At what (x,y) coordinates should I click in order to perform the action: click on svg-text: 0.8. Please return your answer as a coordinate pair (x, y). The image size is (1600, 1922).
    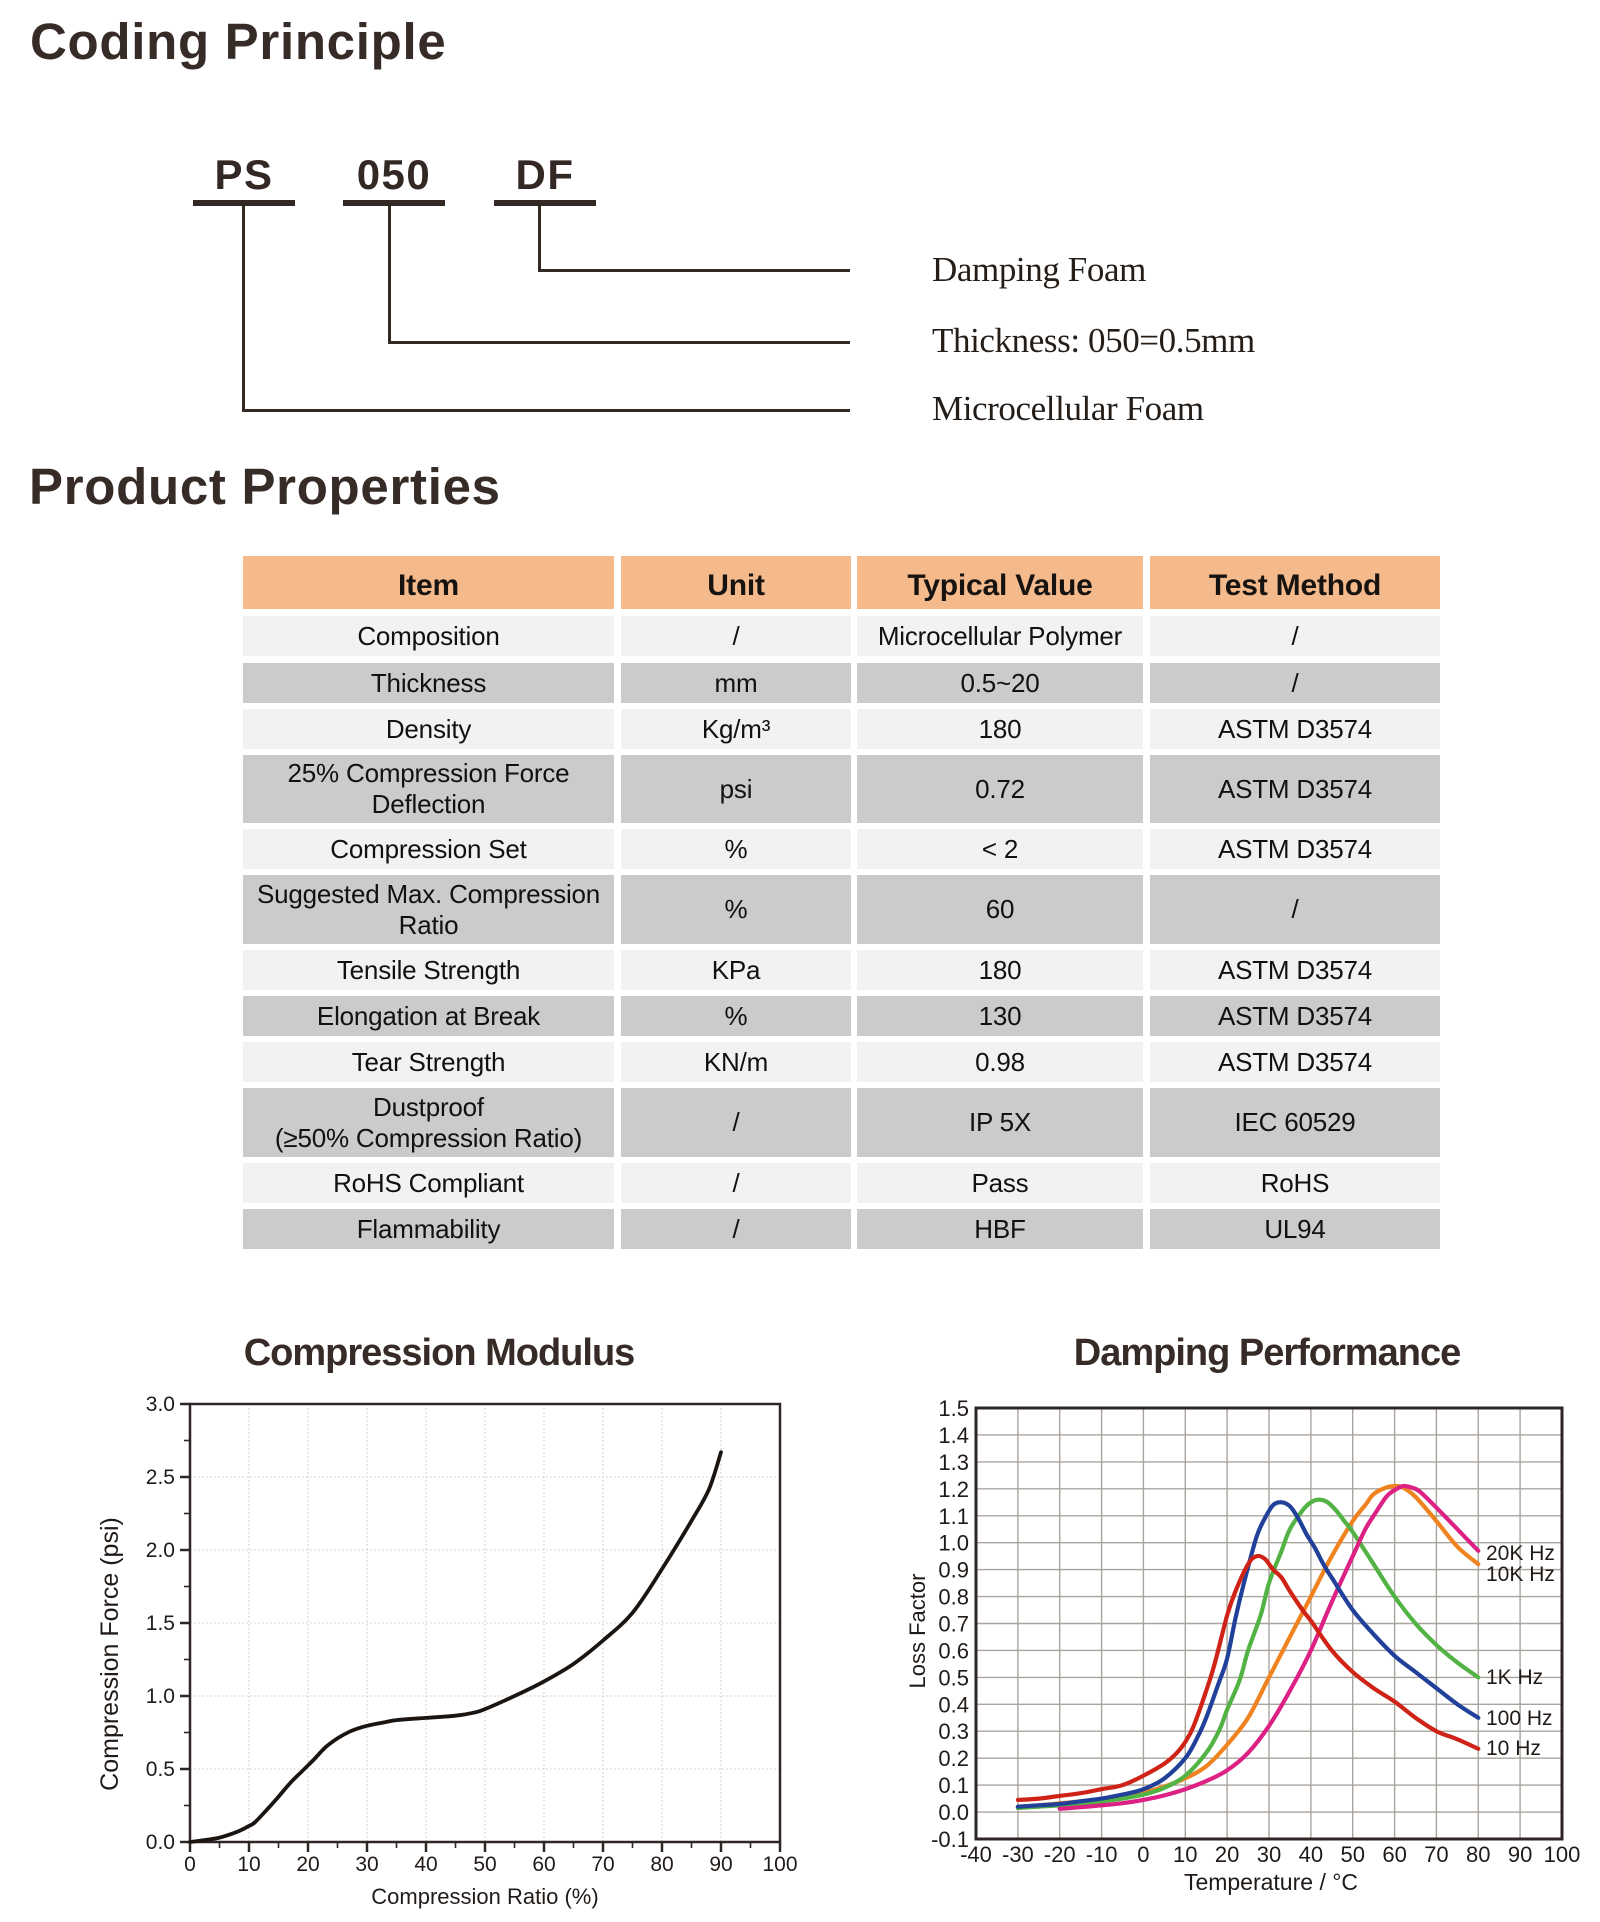
    Looking at the image, I should click on (953, 1597).